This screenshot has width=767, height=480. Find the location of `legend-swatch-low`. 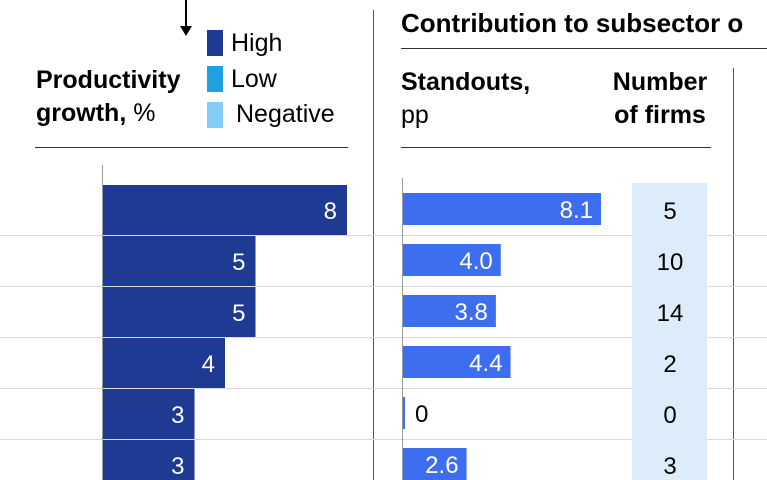

legend-swatch-low is located at coordinates (215, 79).